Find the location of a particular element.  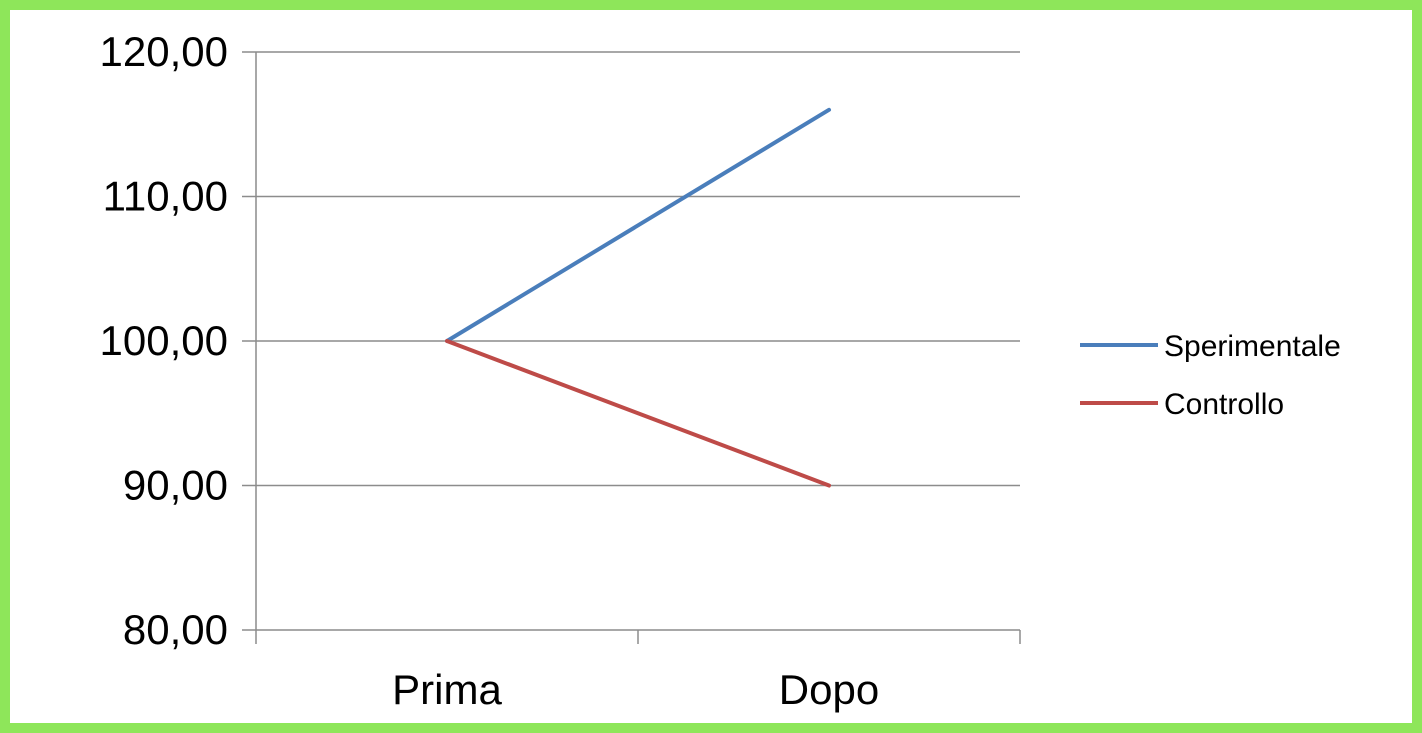

legend-label: Controllo is located at coordinates (1224, 404).